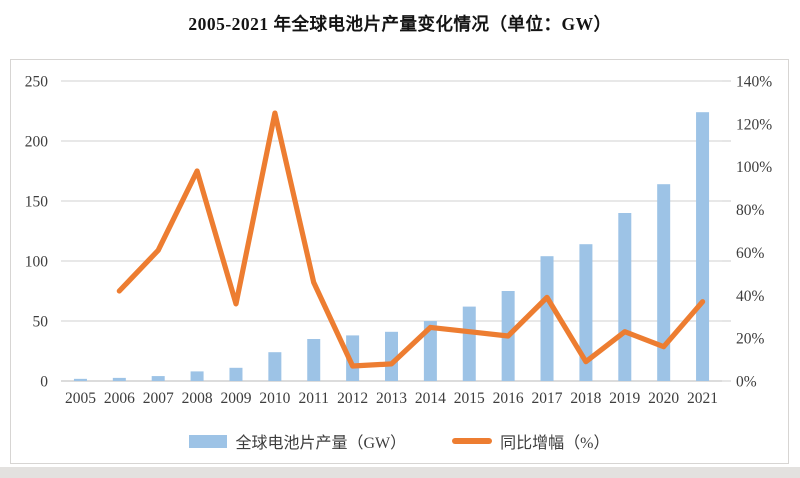  I want to click on chart-legend: 全球电池片产量（GW） 同比增幅（%）, so click(399, 441).